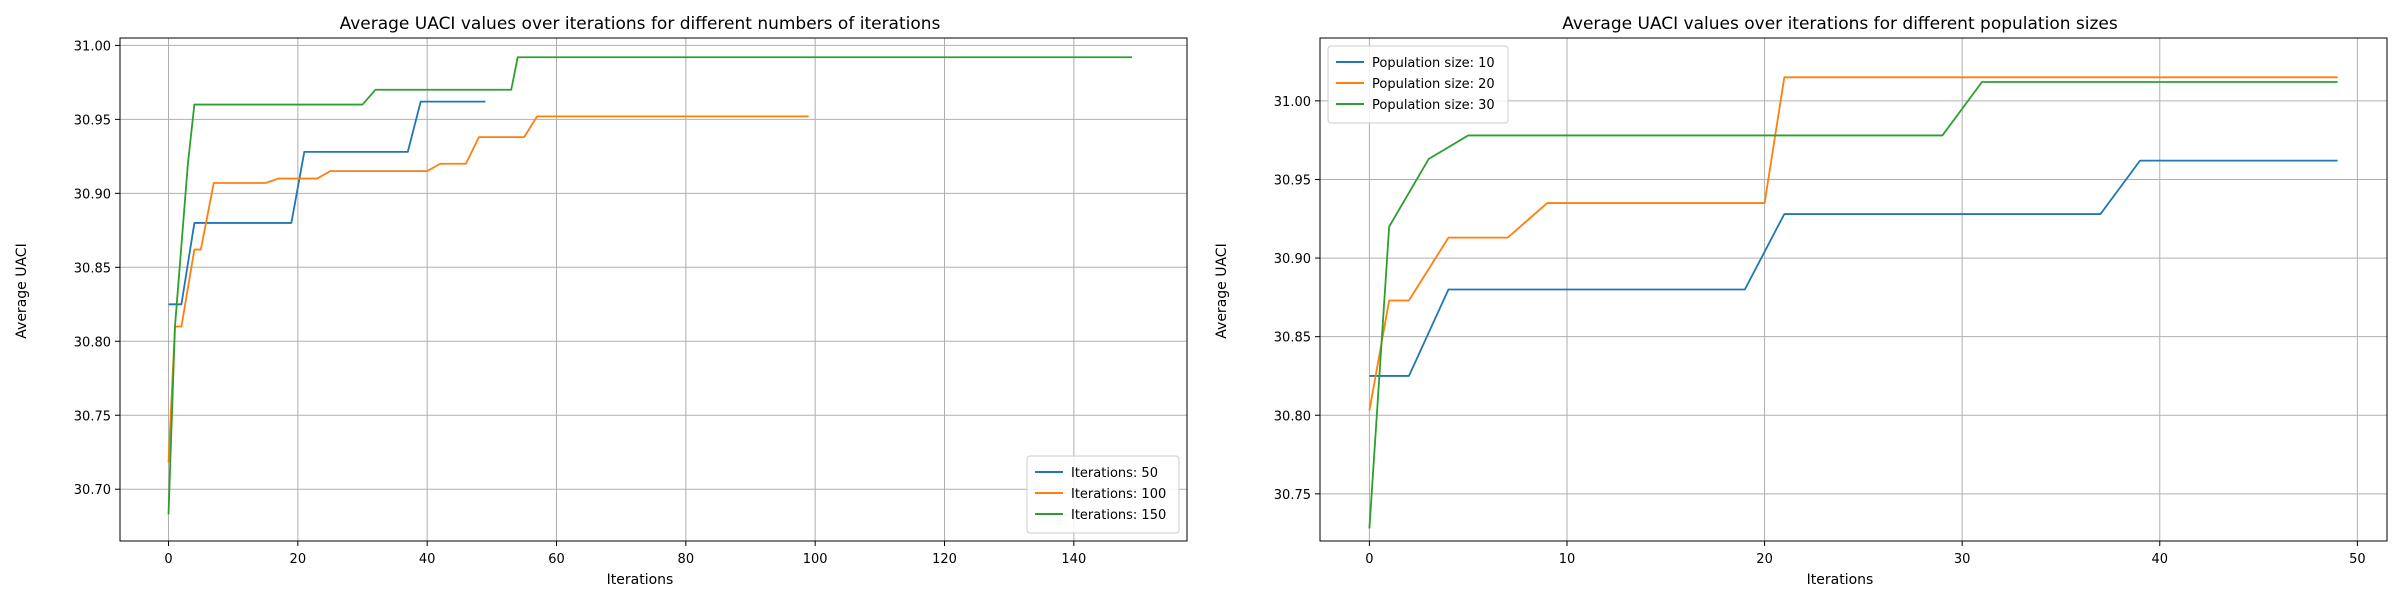  I want to click on legend-label: Population size: 30, so click(1433, 105).